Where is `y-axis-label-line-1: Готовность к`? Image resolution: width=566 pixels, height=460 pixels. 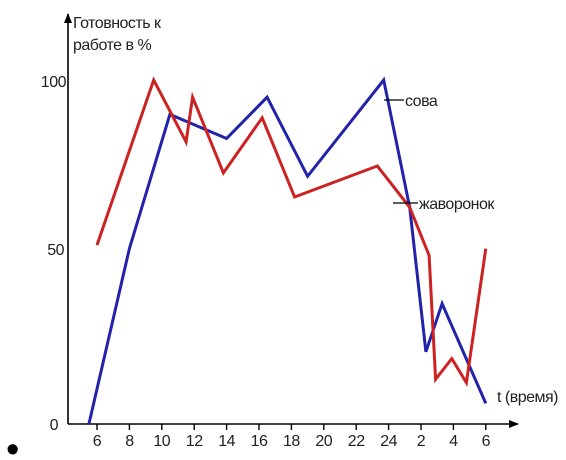 y-axis-label-line-1: Готовность к is located at coordinates (117, 23).